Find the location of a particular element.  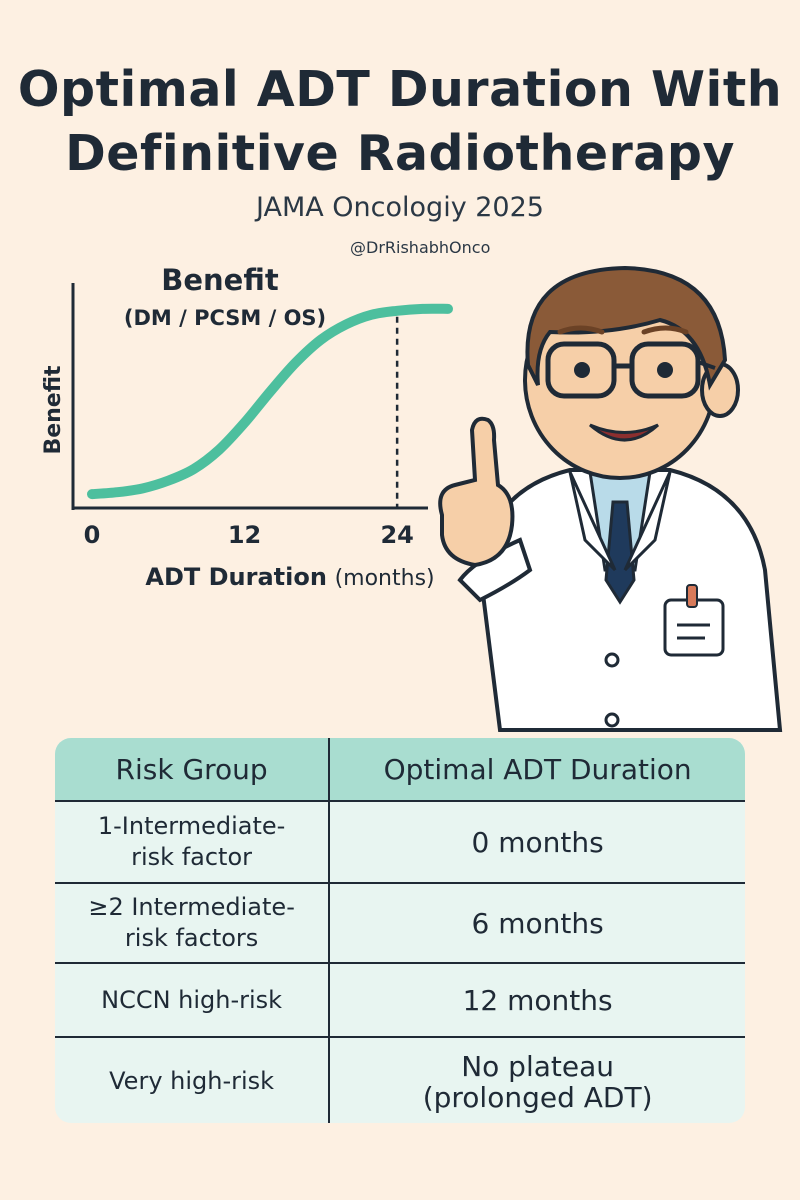

header-optimal-duration: Optimal ADT Duration is located at coordinates (536, 769).